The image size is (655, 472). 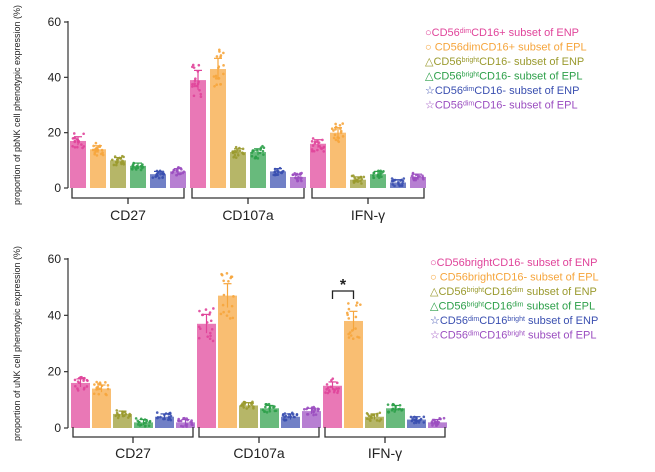 What do you see at coordinates (503, 77) in the screenshot?
I see `legend-entry: △CD56brightCD16- subset of EPL` at bounding box center [503, 77].